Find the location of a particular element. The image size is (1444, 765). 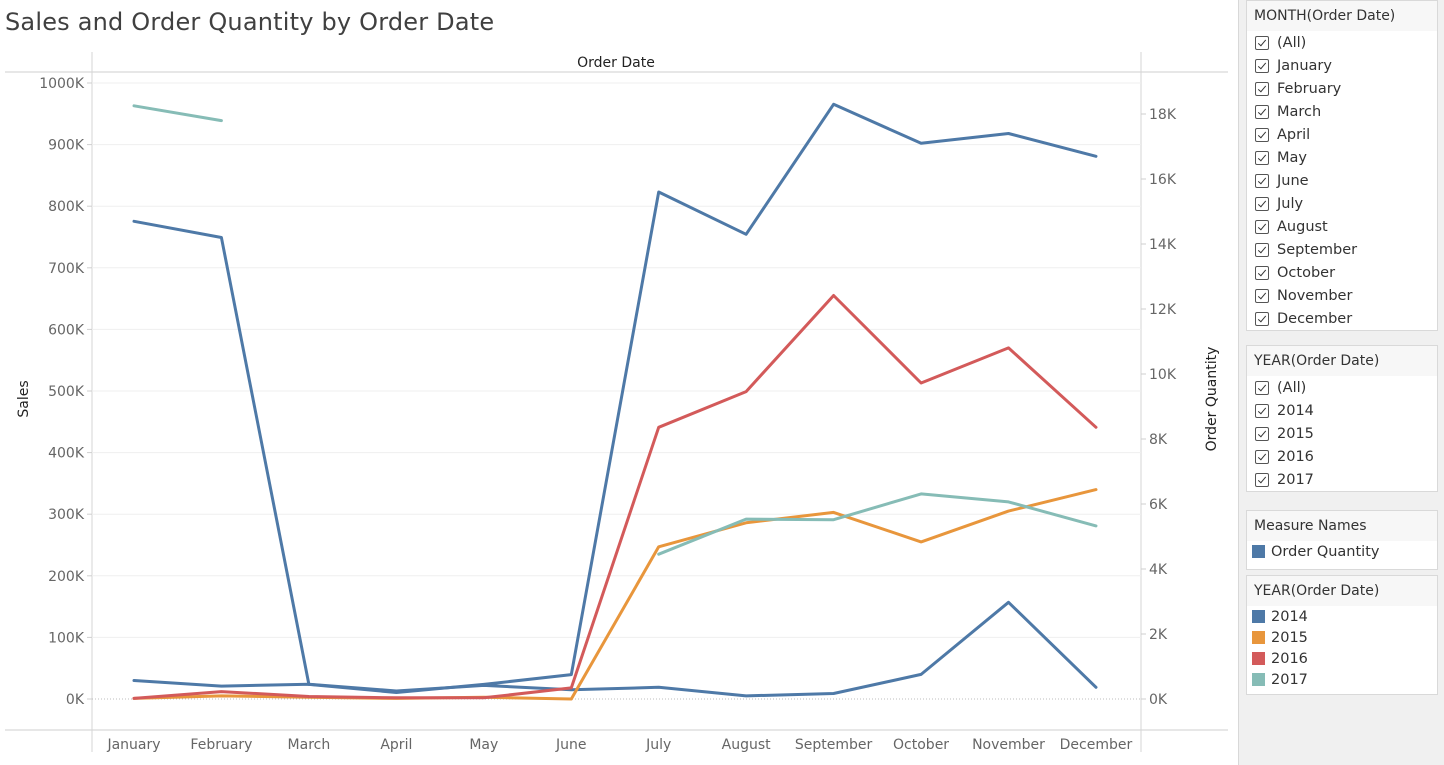

y2-tick-label: 18K is located at coordinates (1163, 115).